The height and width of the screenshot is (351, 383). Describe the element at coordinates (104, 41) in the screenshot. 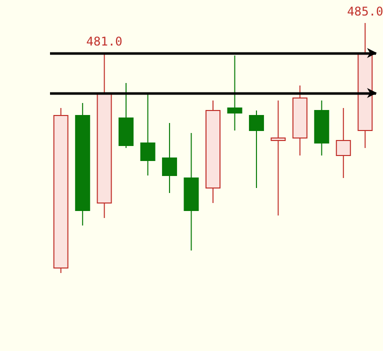

I see `annotation: 481.0` at that location.